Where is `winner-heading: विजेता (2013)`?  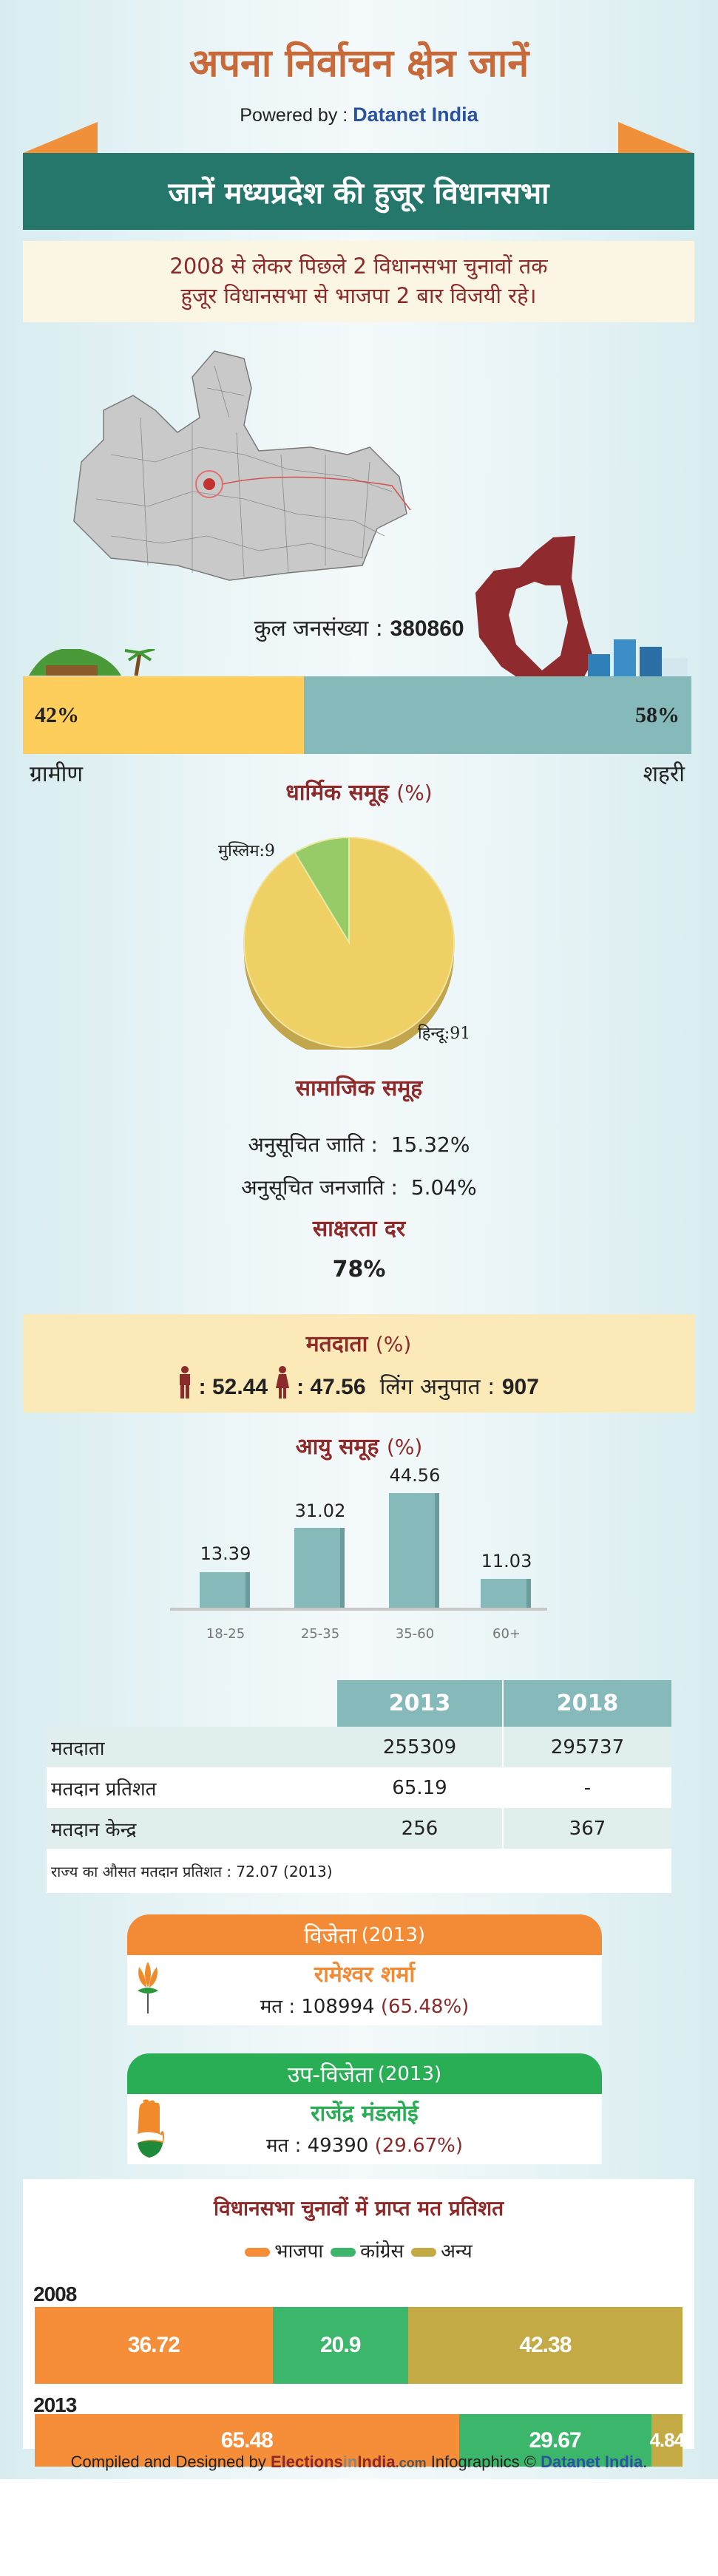 winner-heading: विजेता (2013) is located at coordinates (364, 1934).